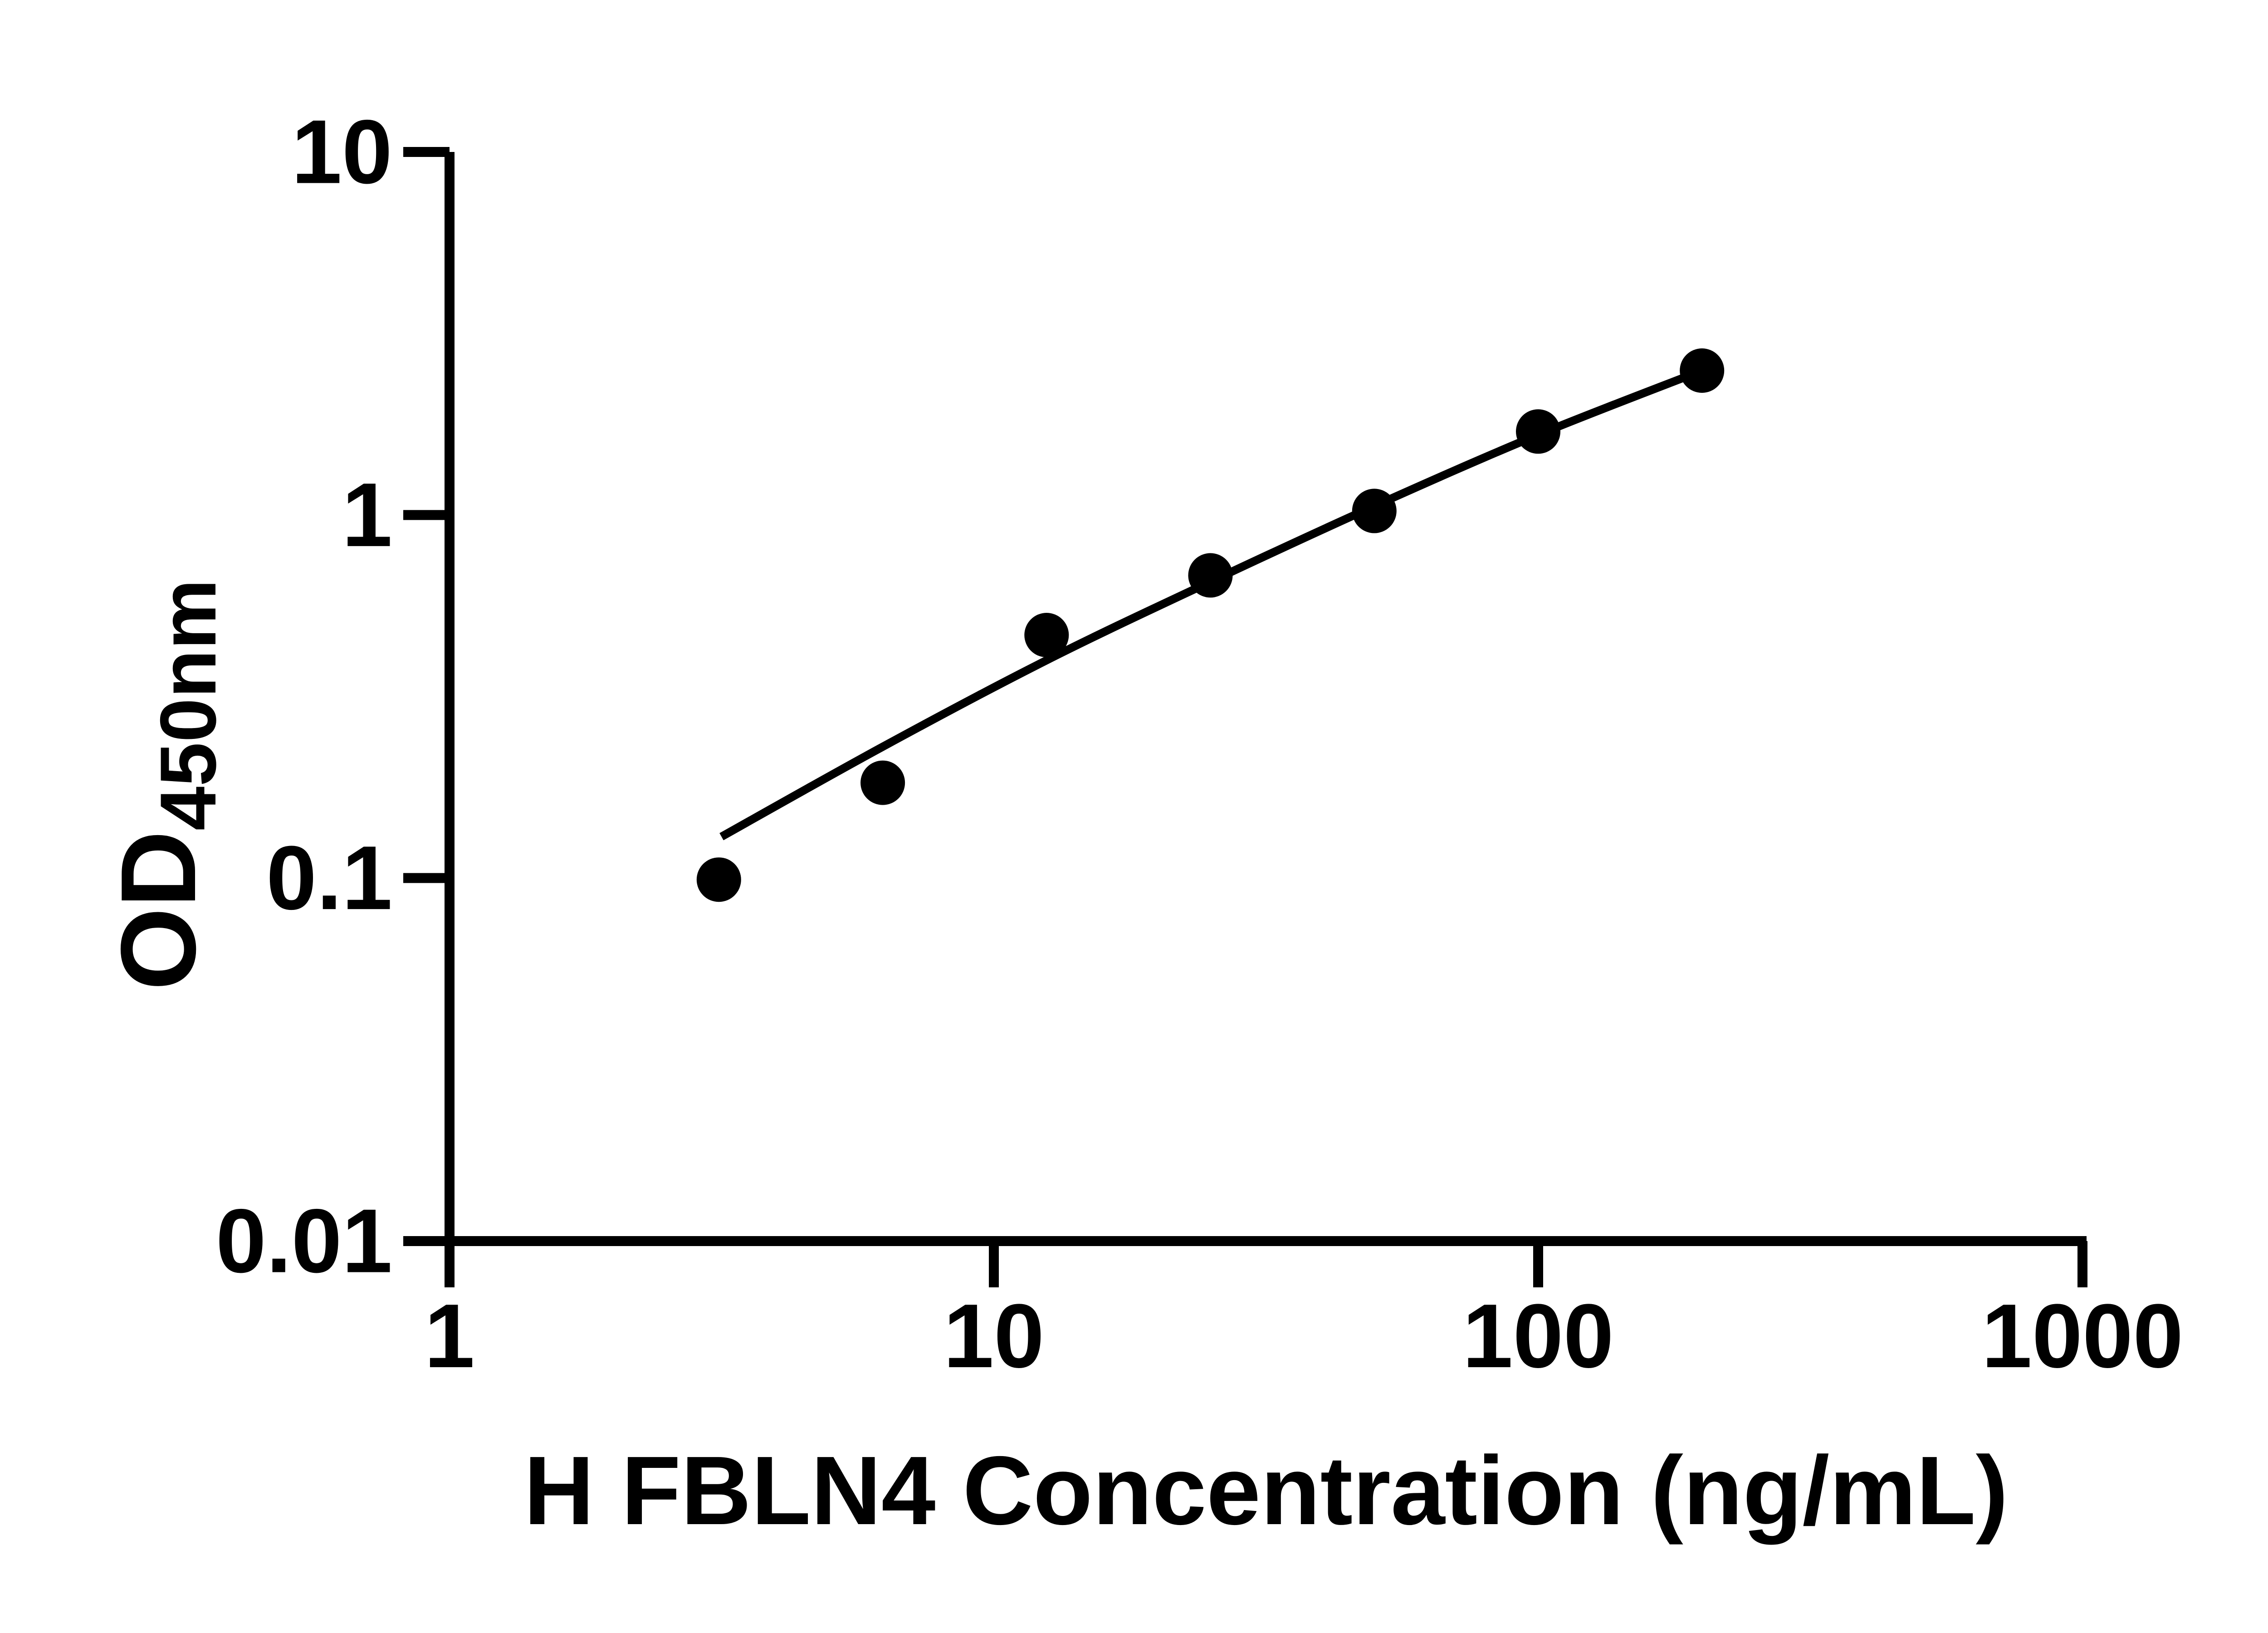 Image resolution: width=2268 pixels, height=1633 pixels. I want to click on y-axis-title-subscript: 450nm, so click(189, 705).